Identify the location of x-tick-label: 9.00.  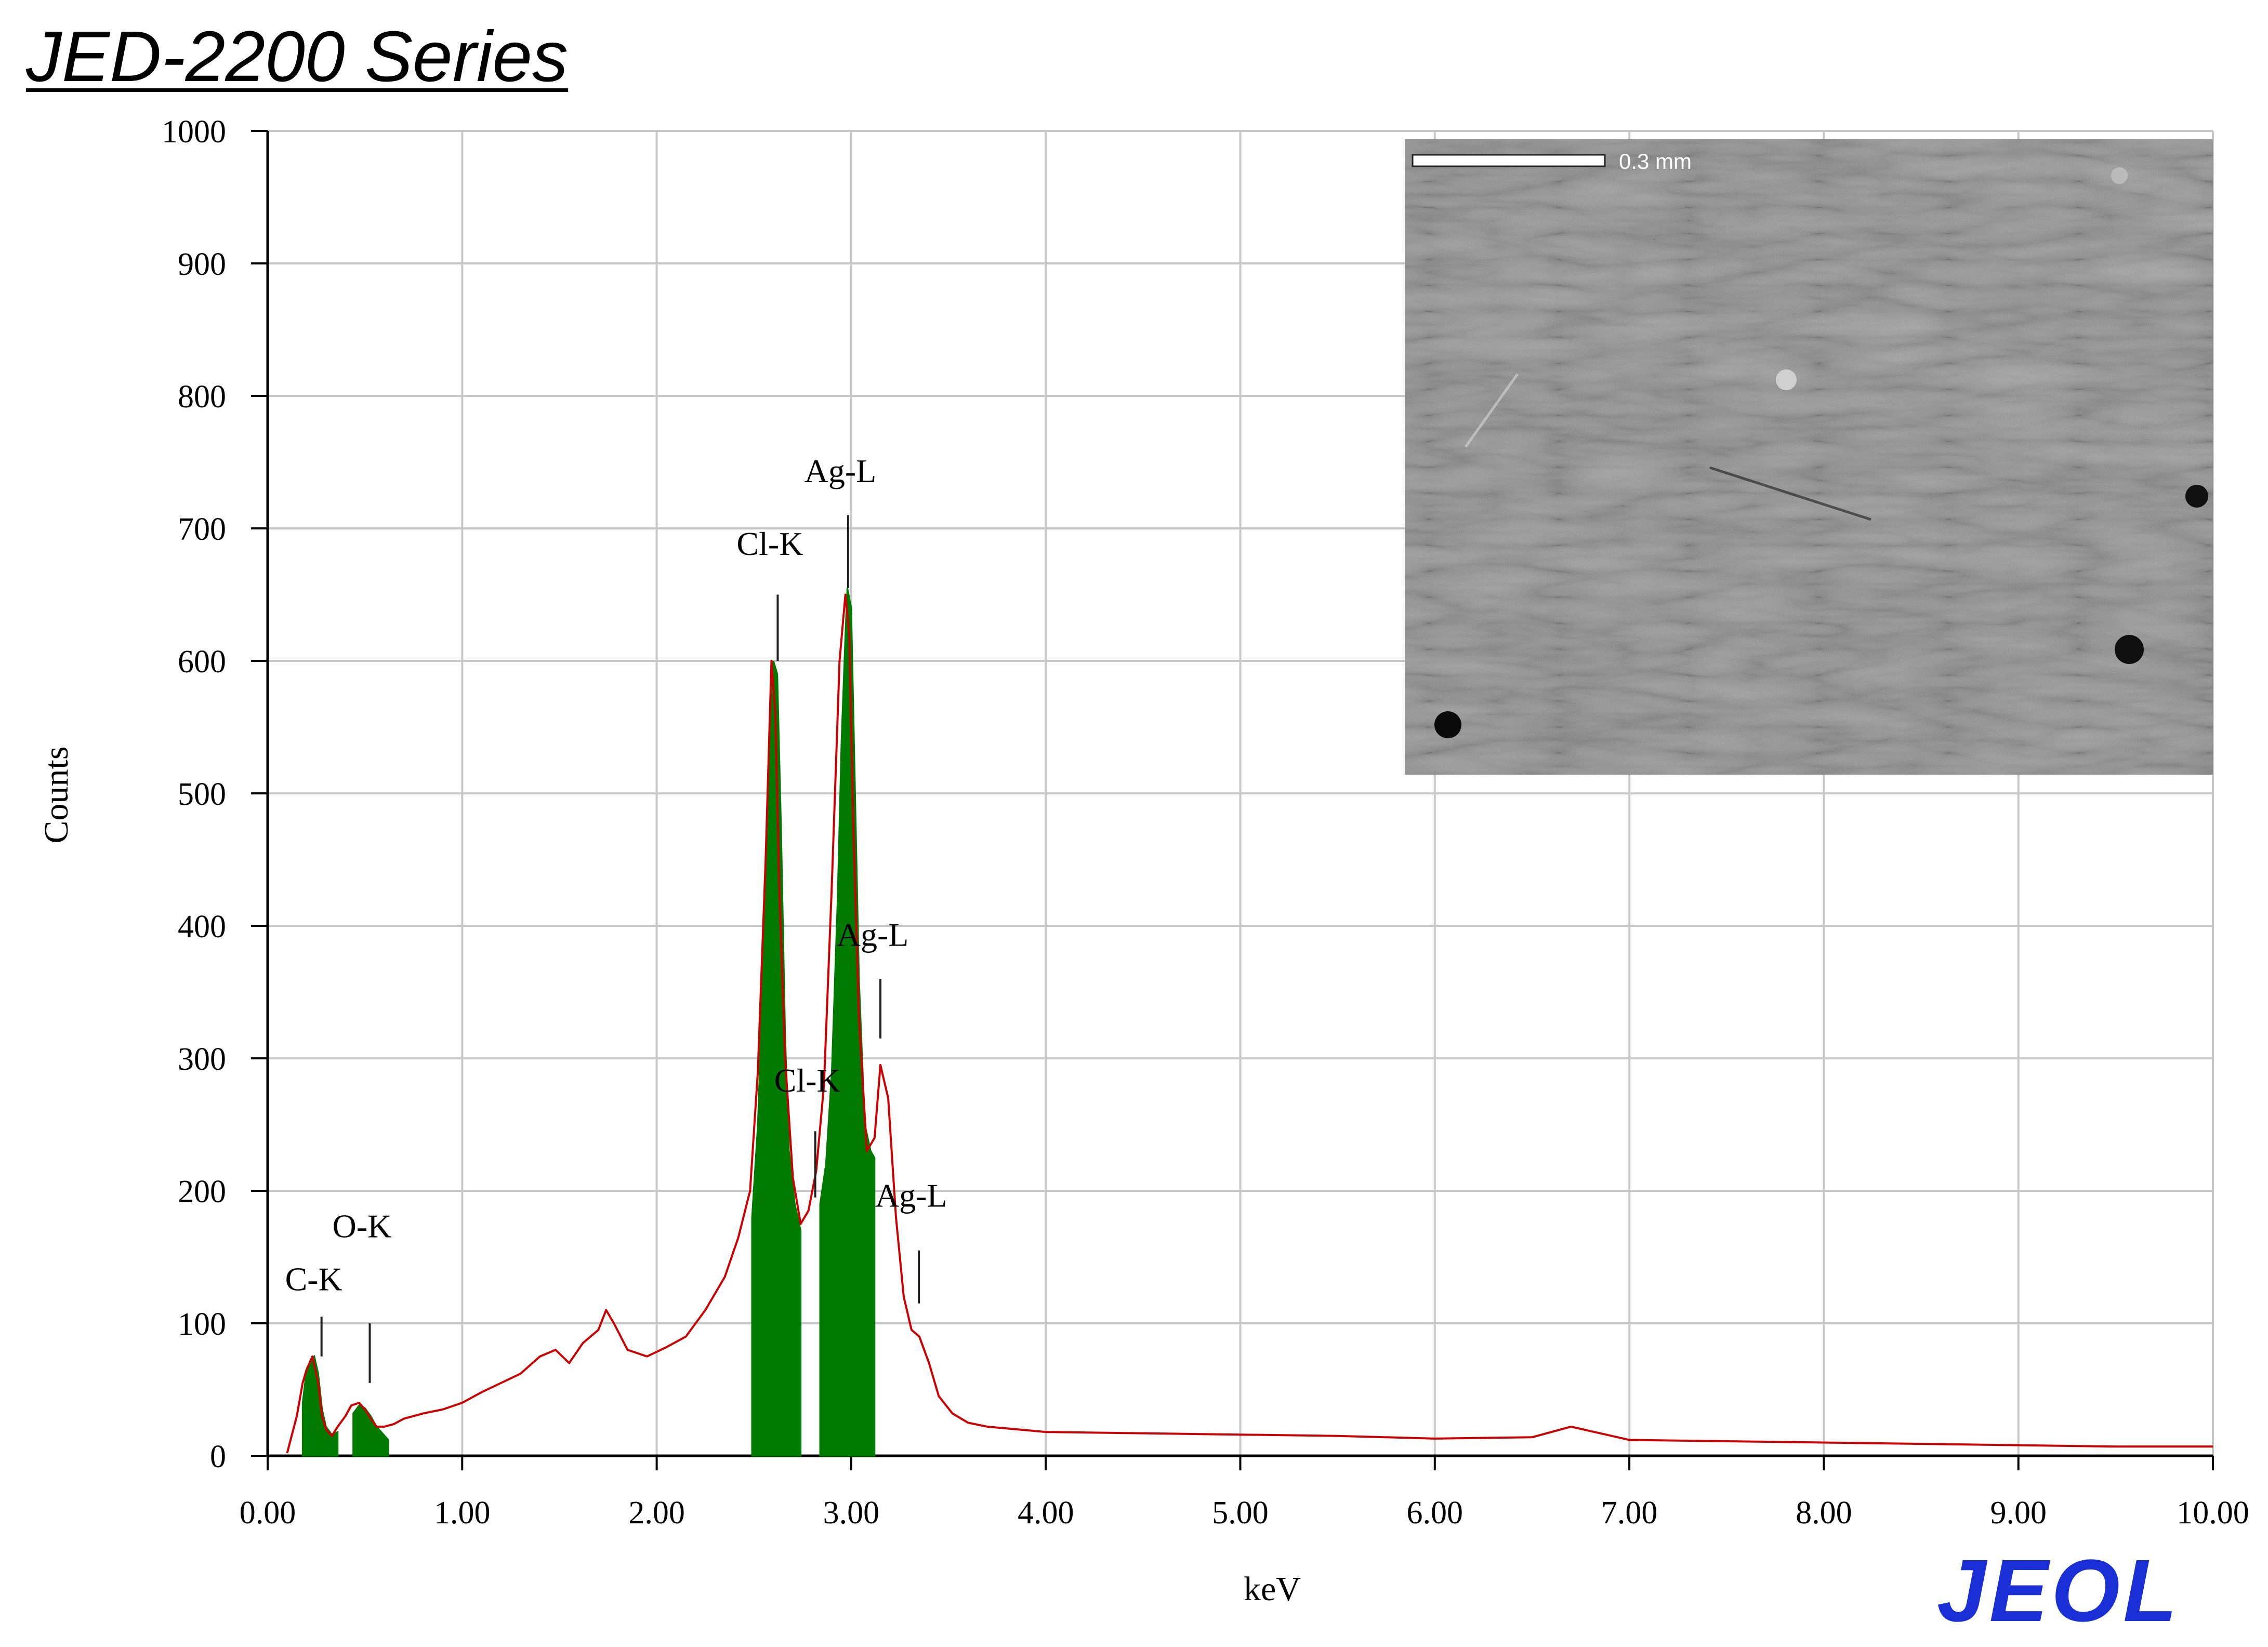
(2018, 1513).